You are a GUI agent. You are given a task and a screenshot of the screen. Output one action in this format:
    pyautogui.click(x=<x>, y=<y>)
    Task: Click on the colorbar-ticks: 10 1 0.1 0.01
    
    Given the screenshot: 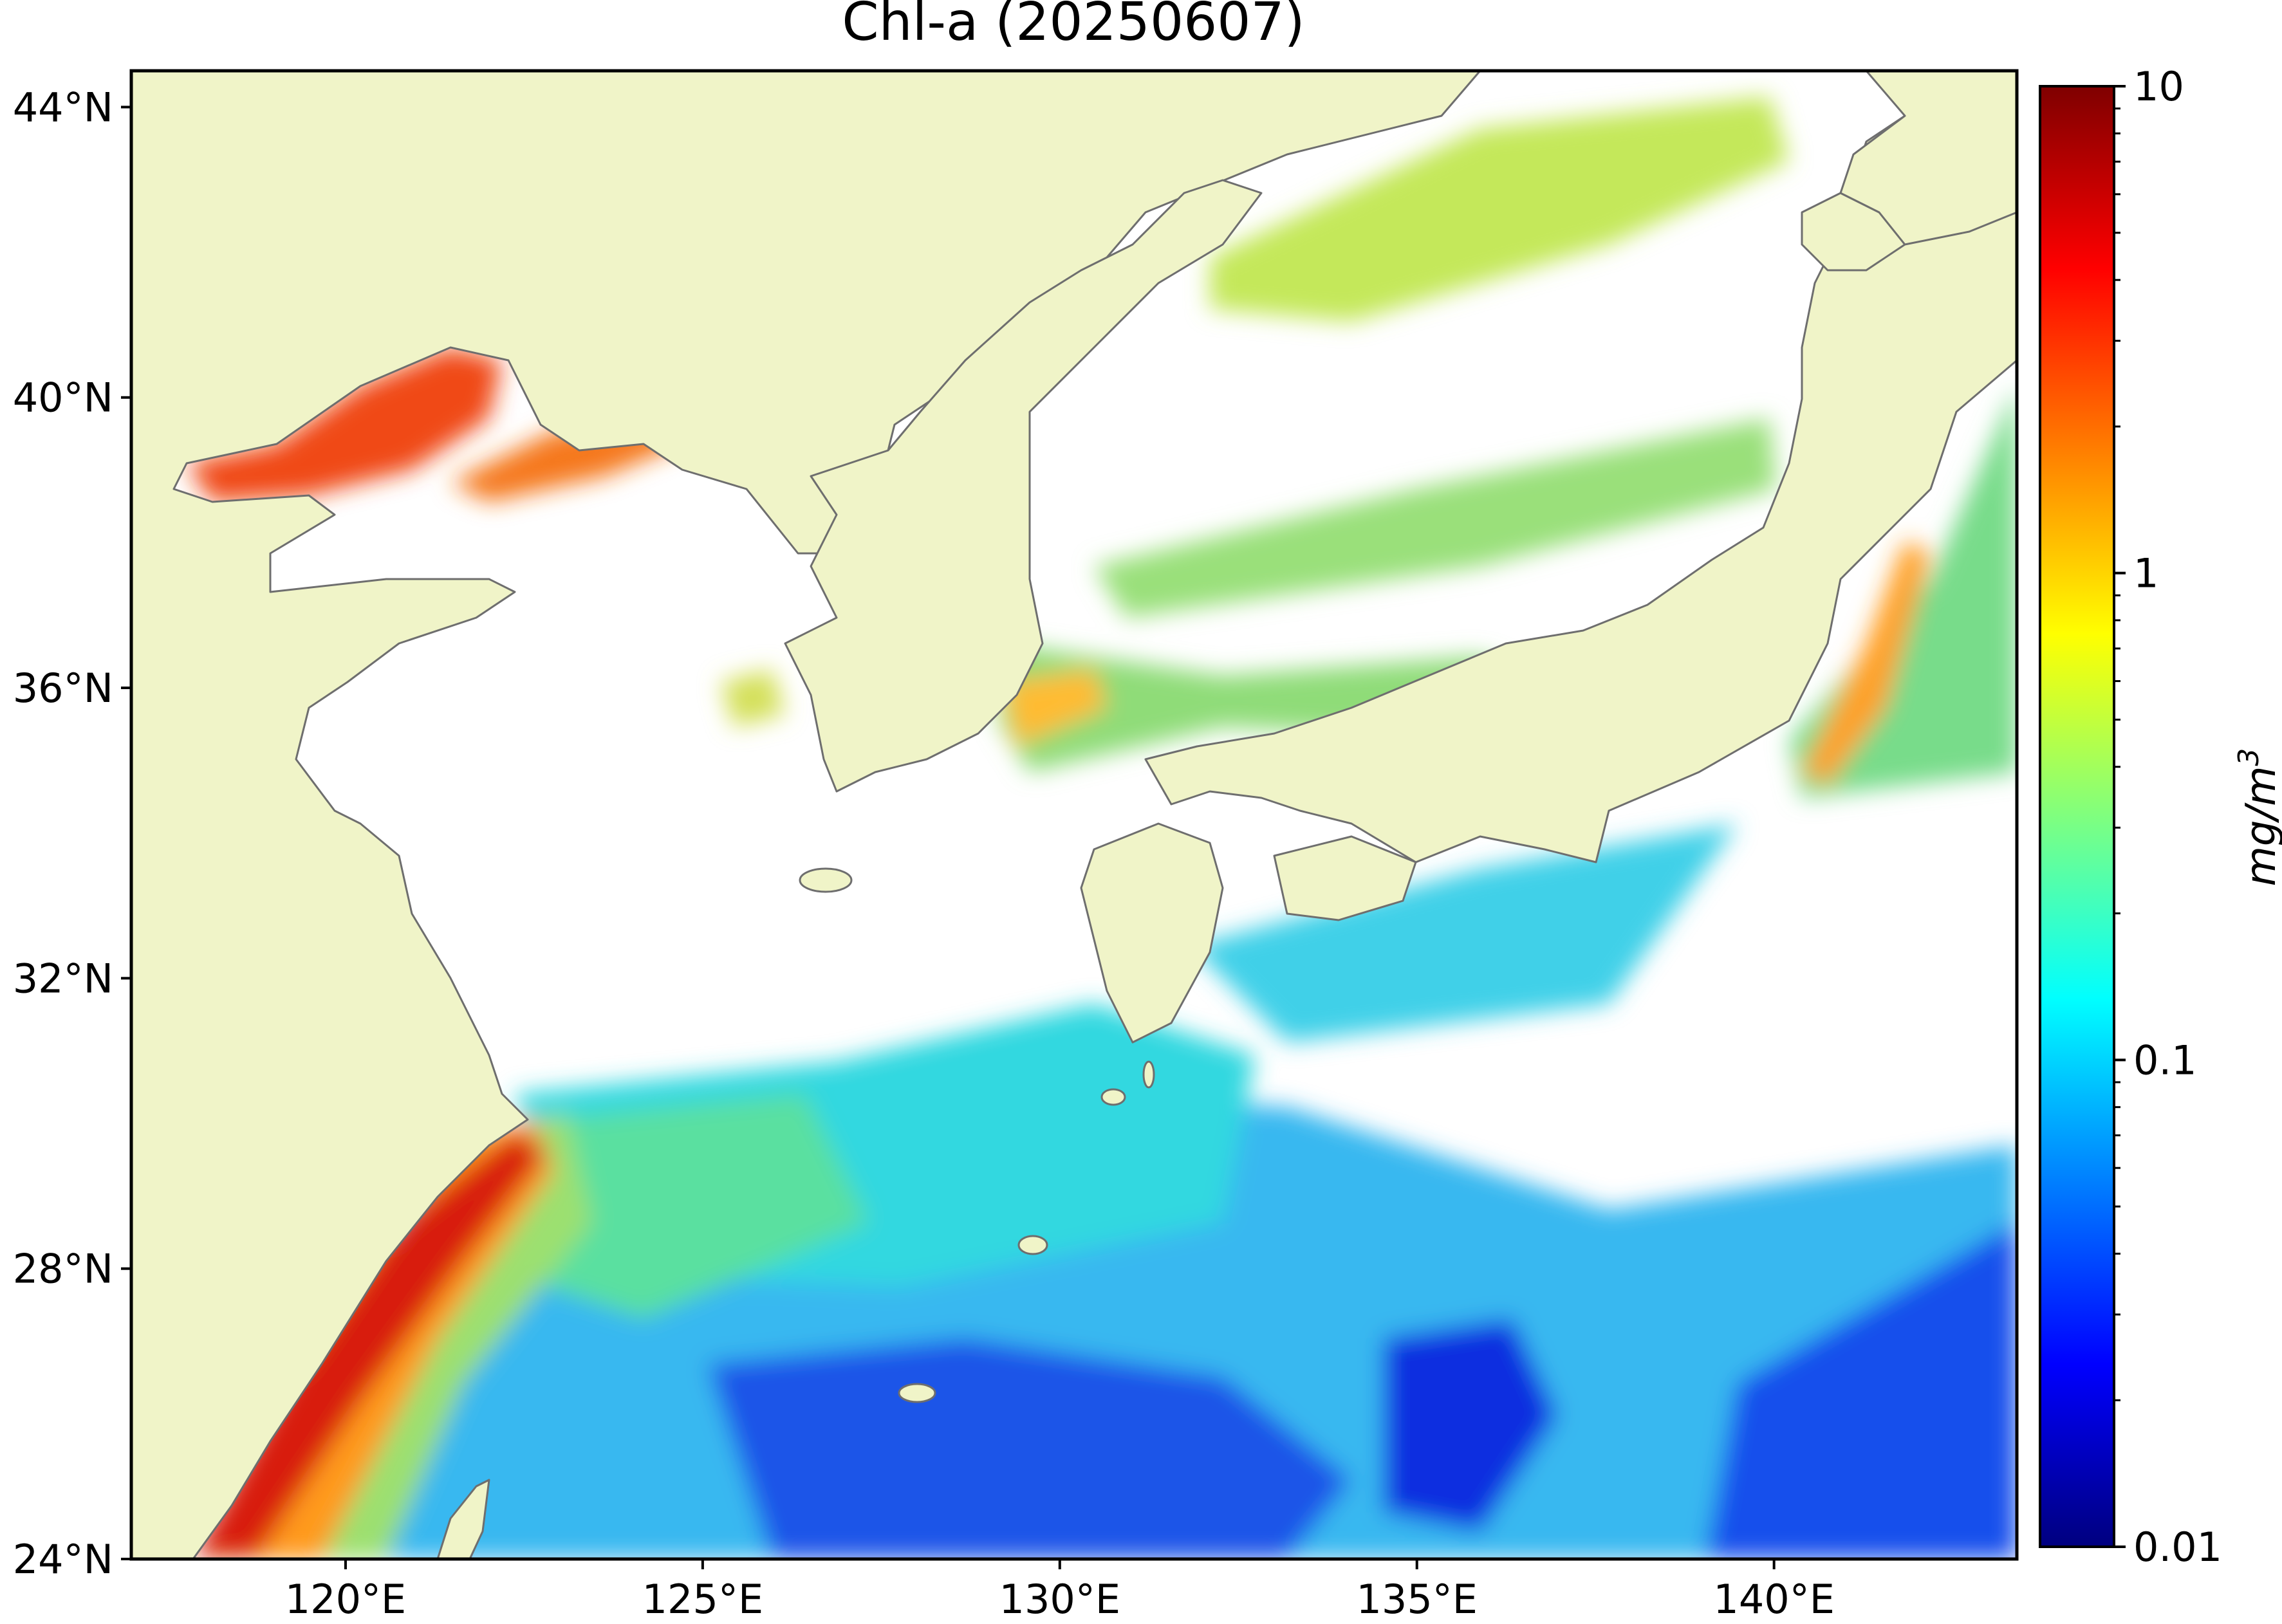 What is the action you would take?
    pyautogui.click(x=2168, y=817)
    